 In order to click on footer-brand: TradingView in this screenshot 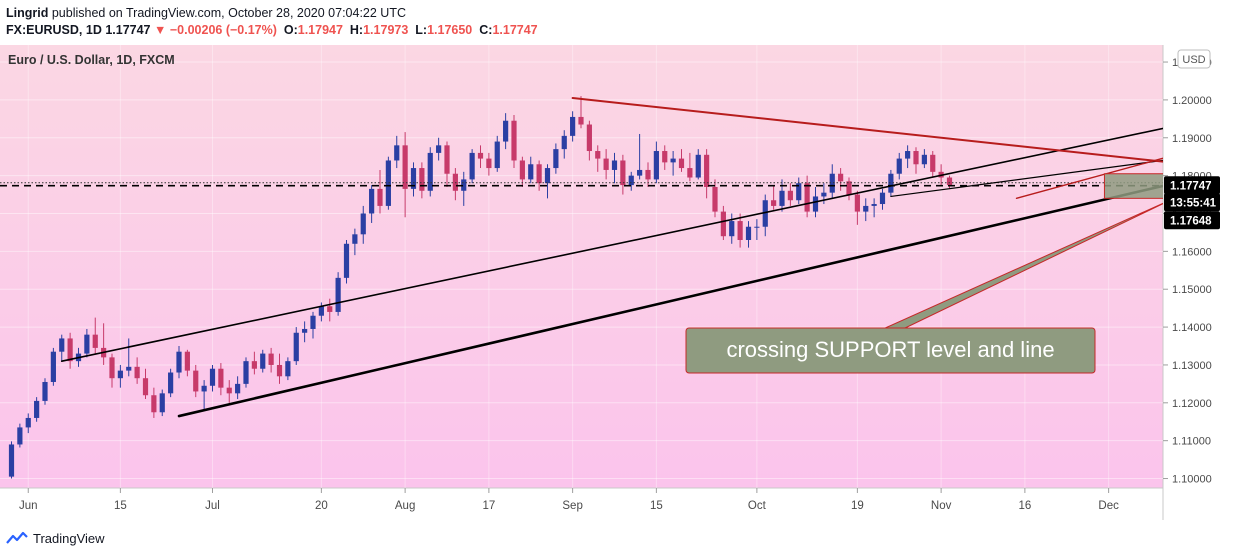, I will do `click(55, 538)`.